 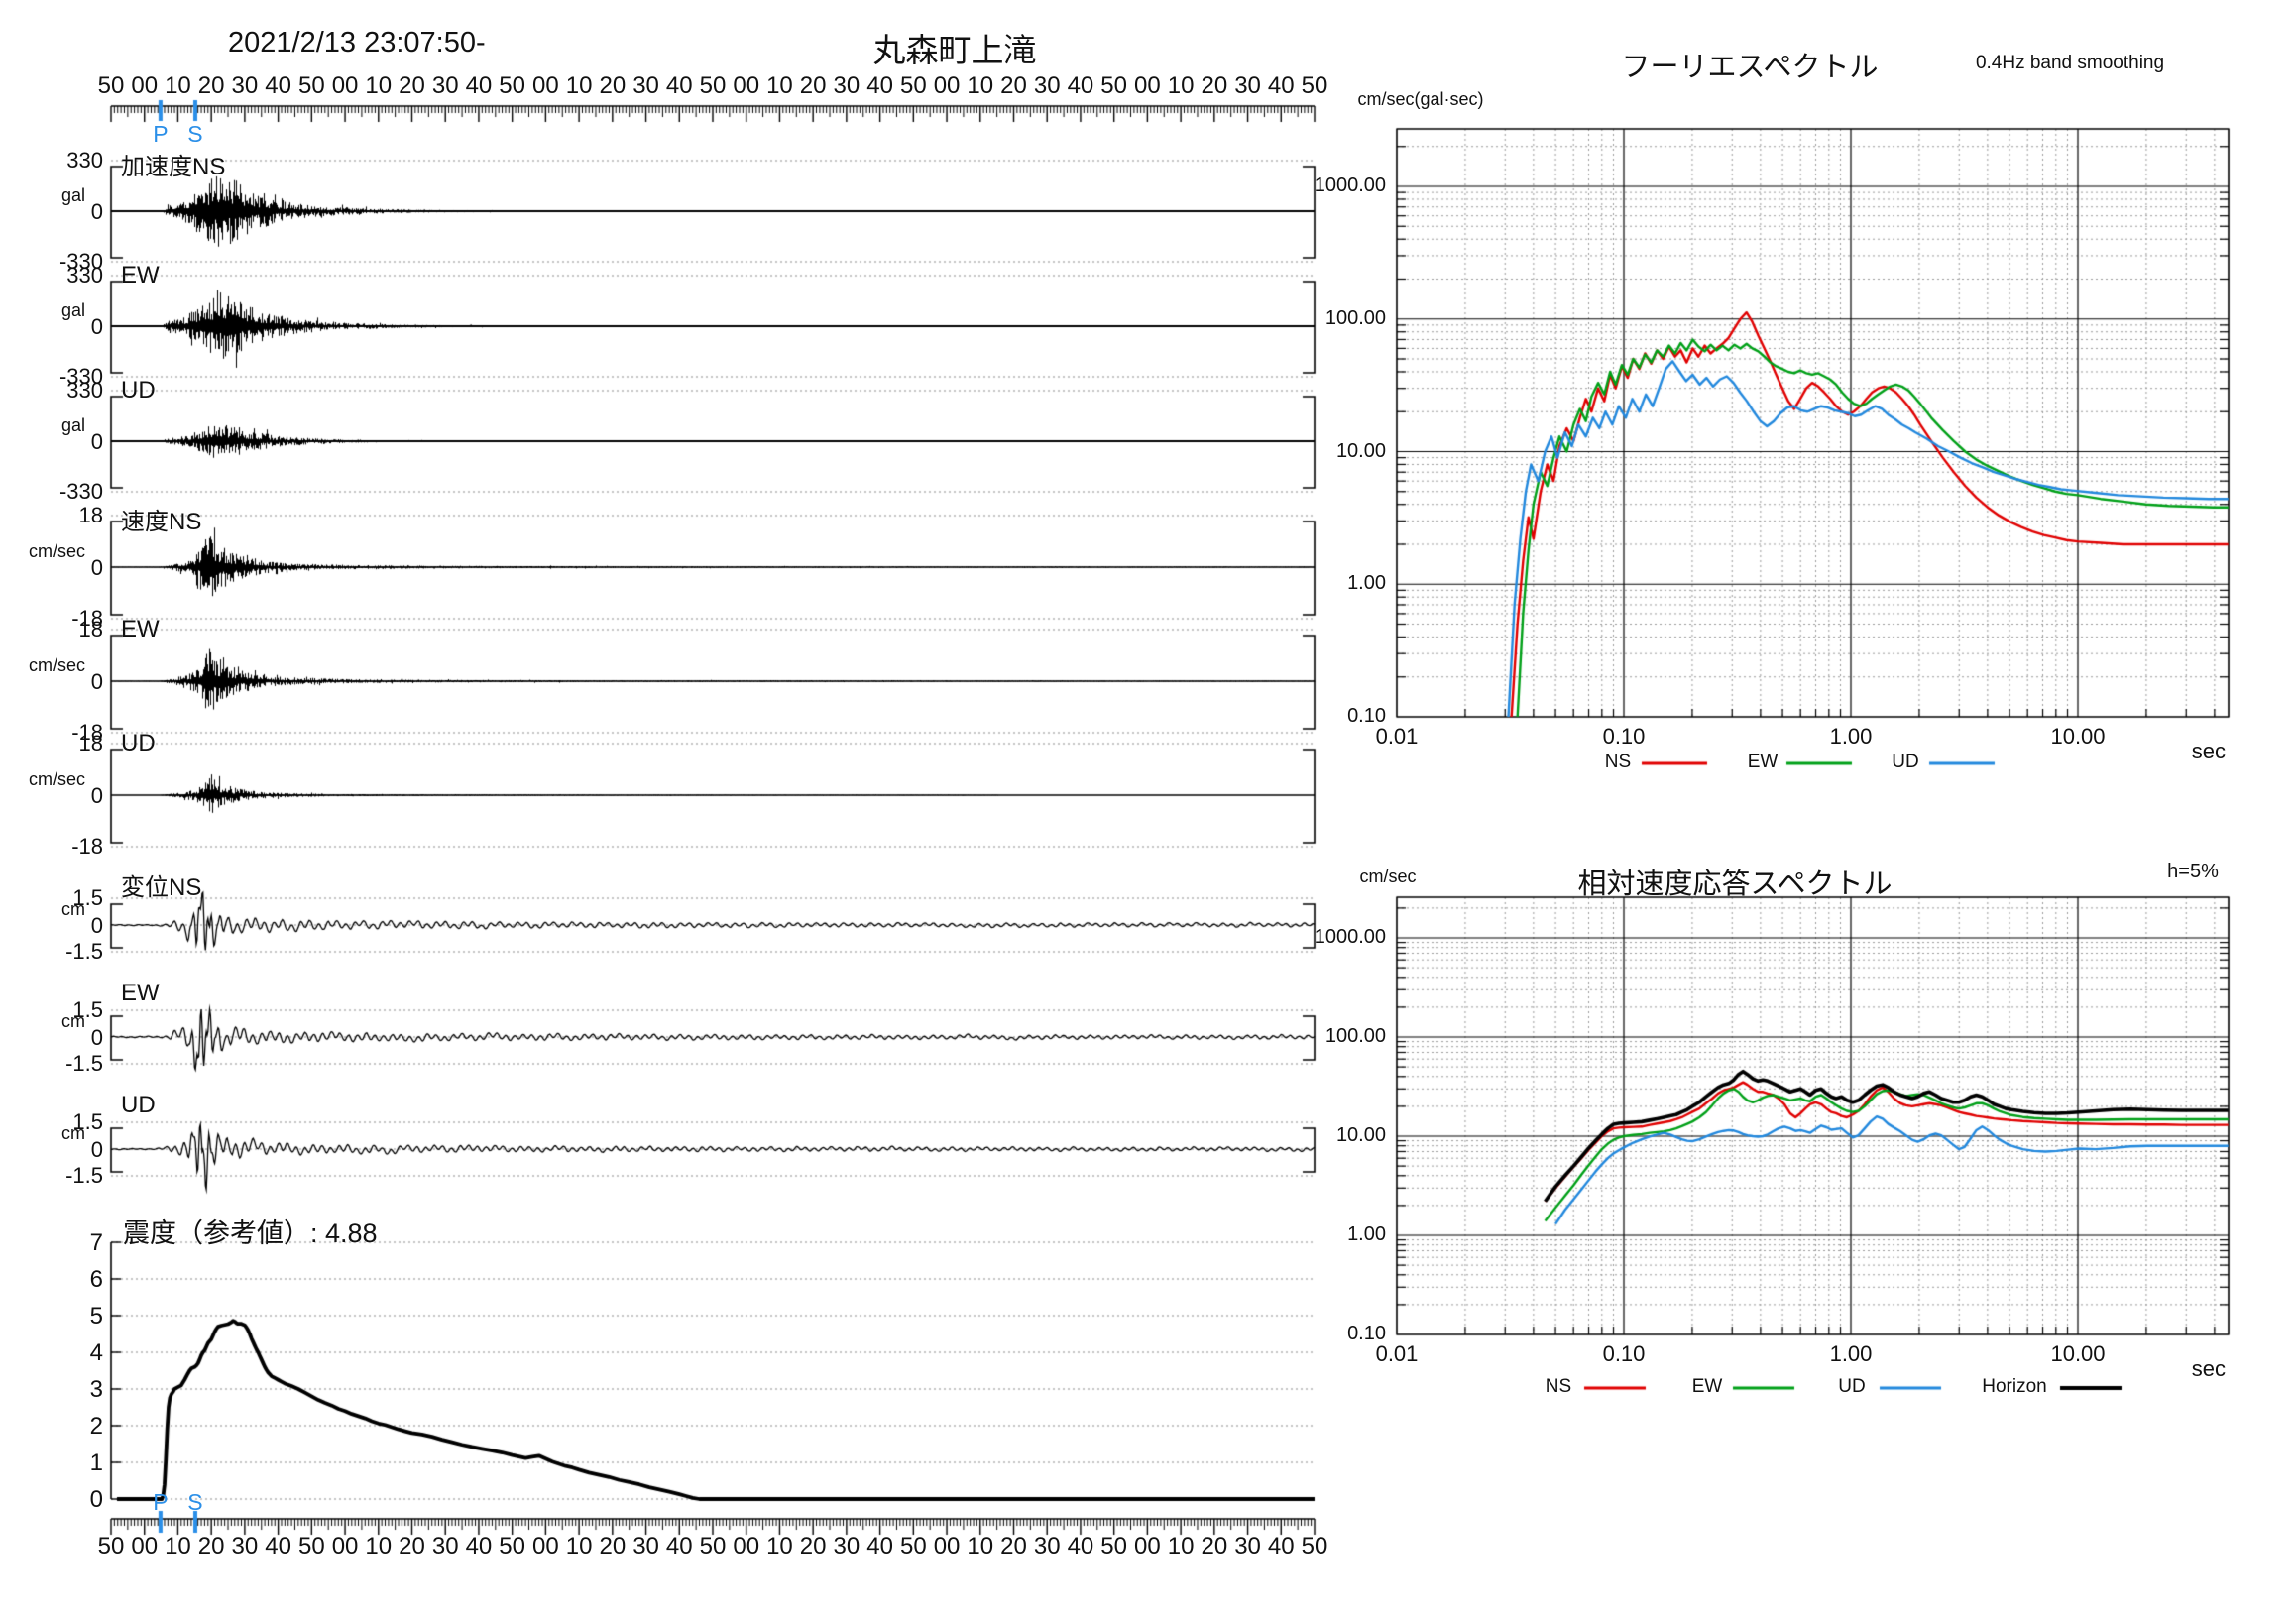 What do you see at coordinates (96, 1462) in the screenshot?
I see `intensity-ytick: 1` at bounding box center [96, 1462].